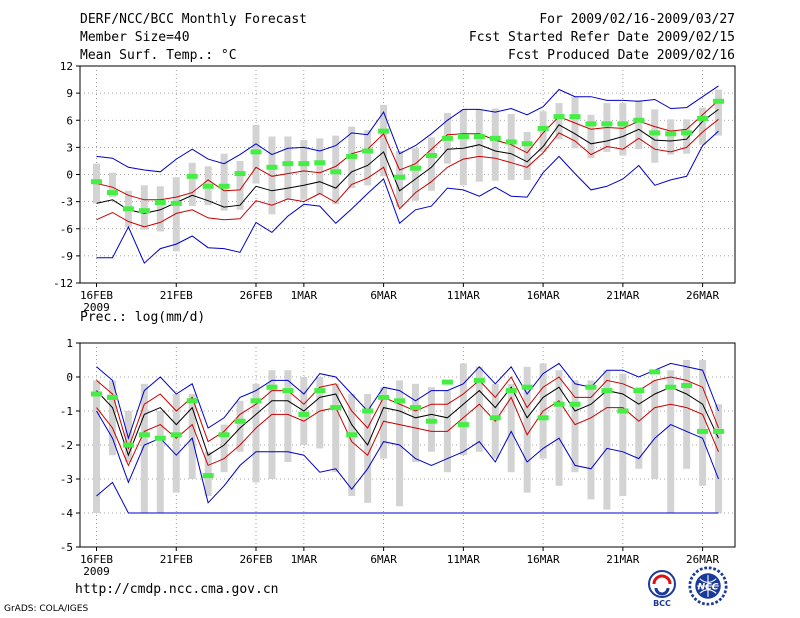  Describe the element at coordinates (69, 147) in the screenshot. I see `y-tick-label: 3` at that location.